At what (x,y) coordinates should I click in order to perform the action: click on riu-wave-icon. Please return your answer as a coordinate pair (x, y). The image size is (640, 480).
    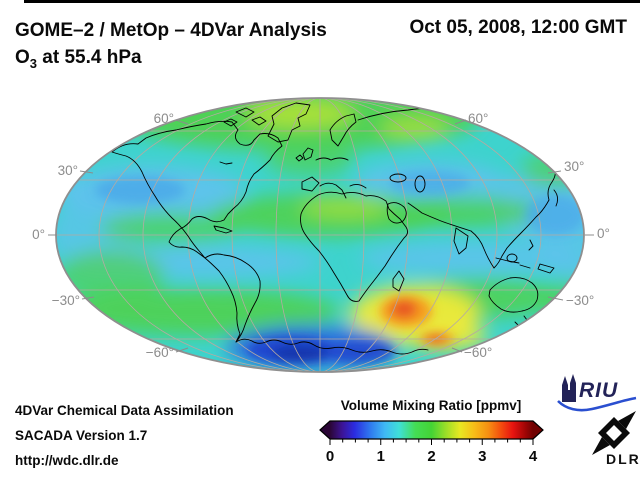
    Looking at the image, I should click on (597, 404).